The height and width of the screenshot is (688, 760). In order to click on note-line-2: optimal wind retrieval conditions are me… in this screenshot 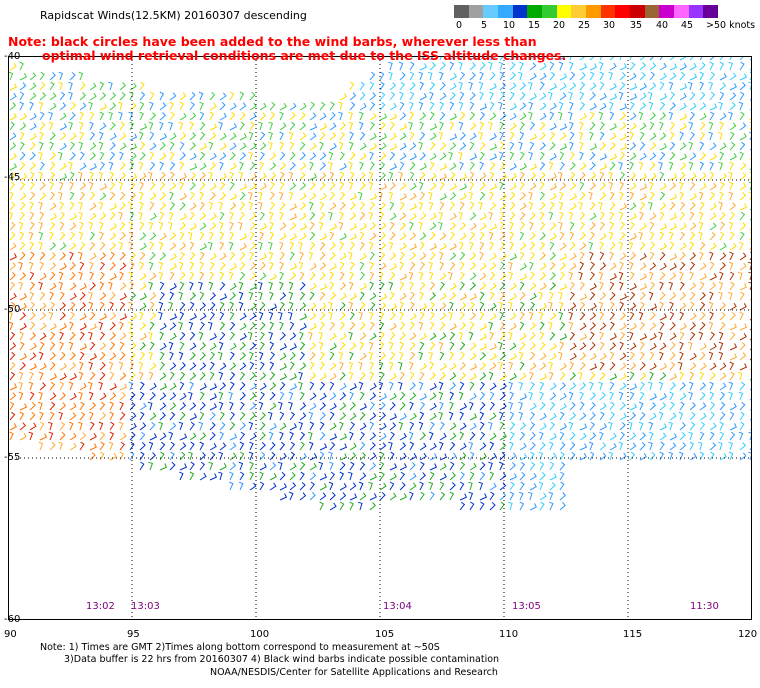, I will do `click(304, 55)`.